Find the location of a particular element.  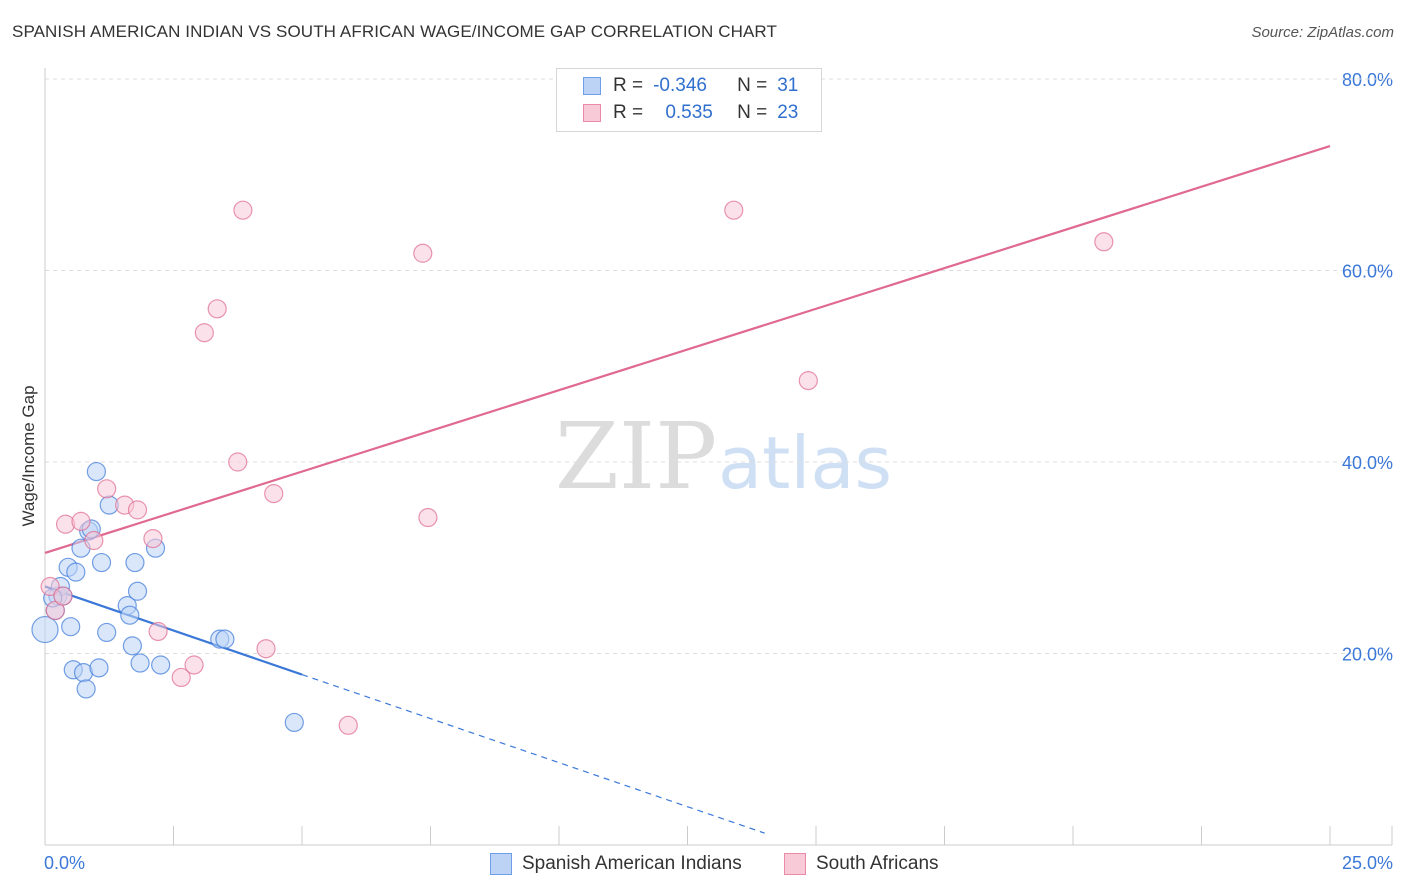

y-tick-label-20: 20.0% is located at coordinates (1367, 655).